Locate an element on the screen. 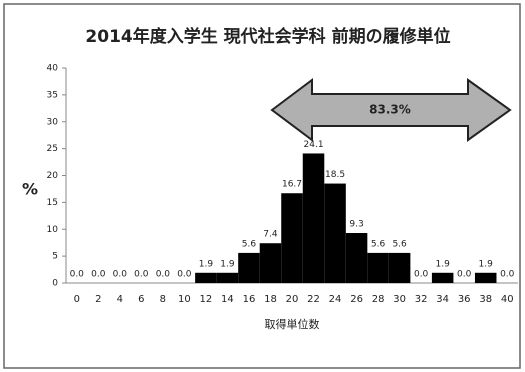  x-tick-label: 22 is located at coordinates (313, 299).